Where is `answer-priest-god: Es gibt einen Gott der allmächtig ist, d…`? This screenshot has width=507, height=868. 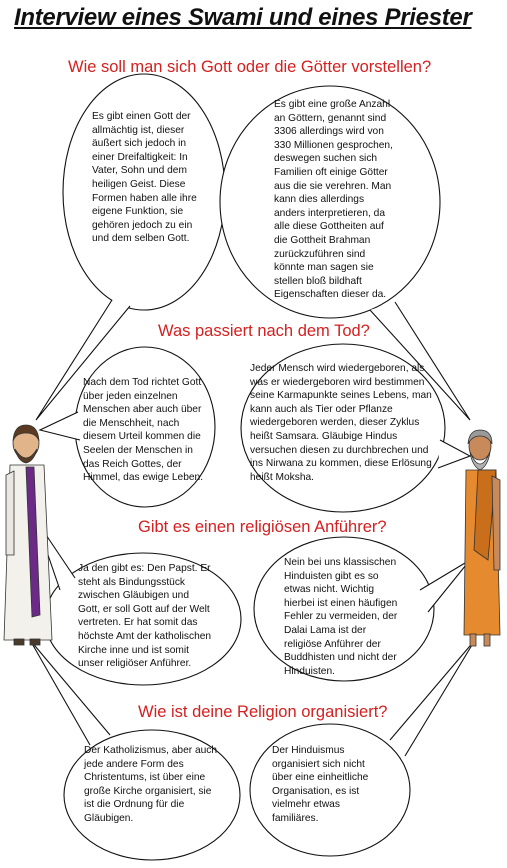
answer-priest-god: Es gibt einen Gott der allmächtig ist, d… is located at coordinates (144, 178).